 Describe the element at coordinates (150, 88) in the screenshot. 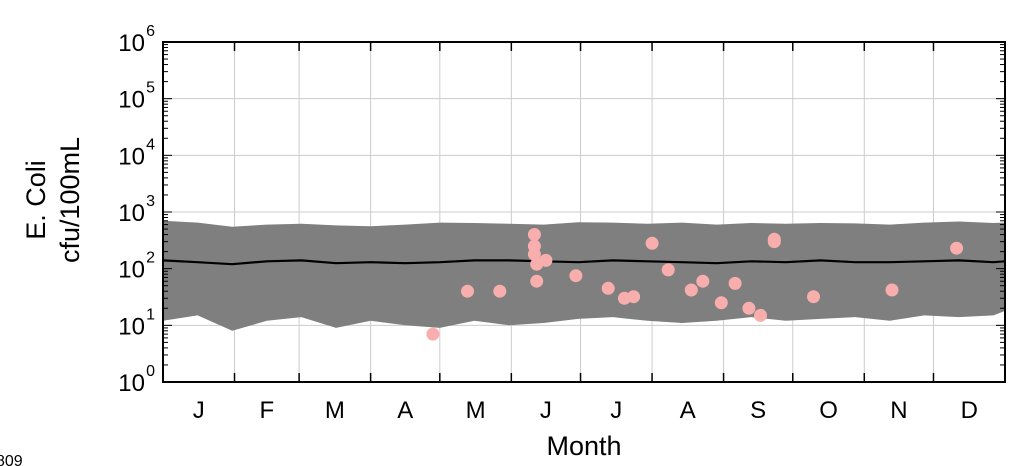

I see `y-tick-exponent: 5` at that location.